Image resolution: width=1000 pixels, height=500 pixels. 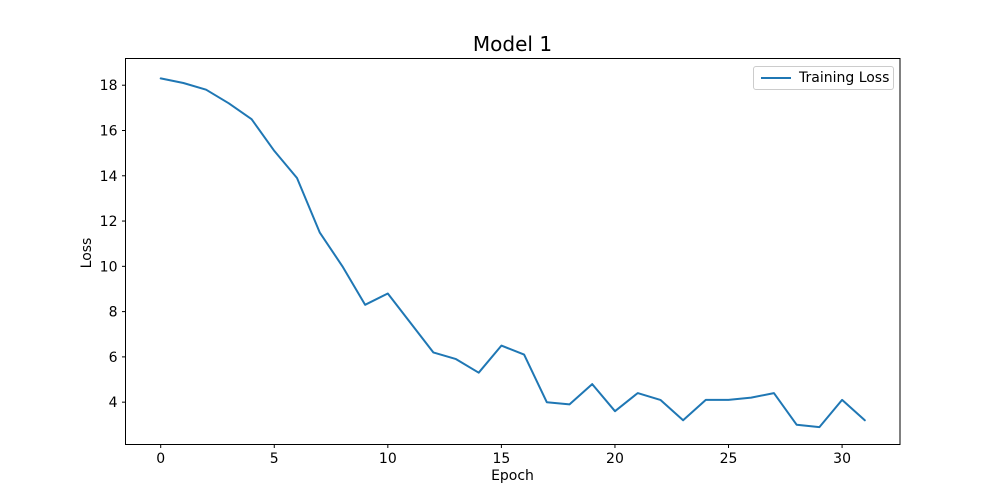 I want to click on y-tick-label: 16, so click(x=109, y=131).